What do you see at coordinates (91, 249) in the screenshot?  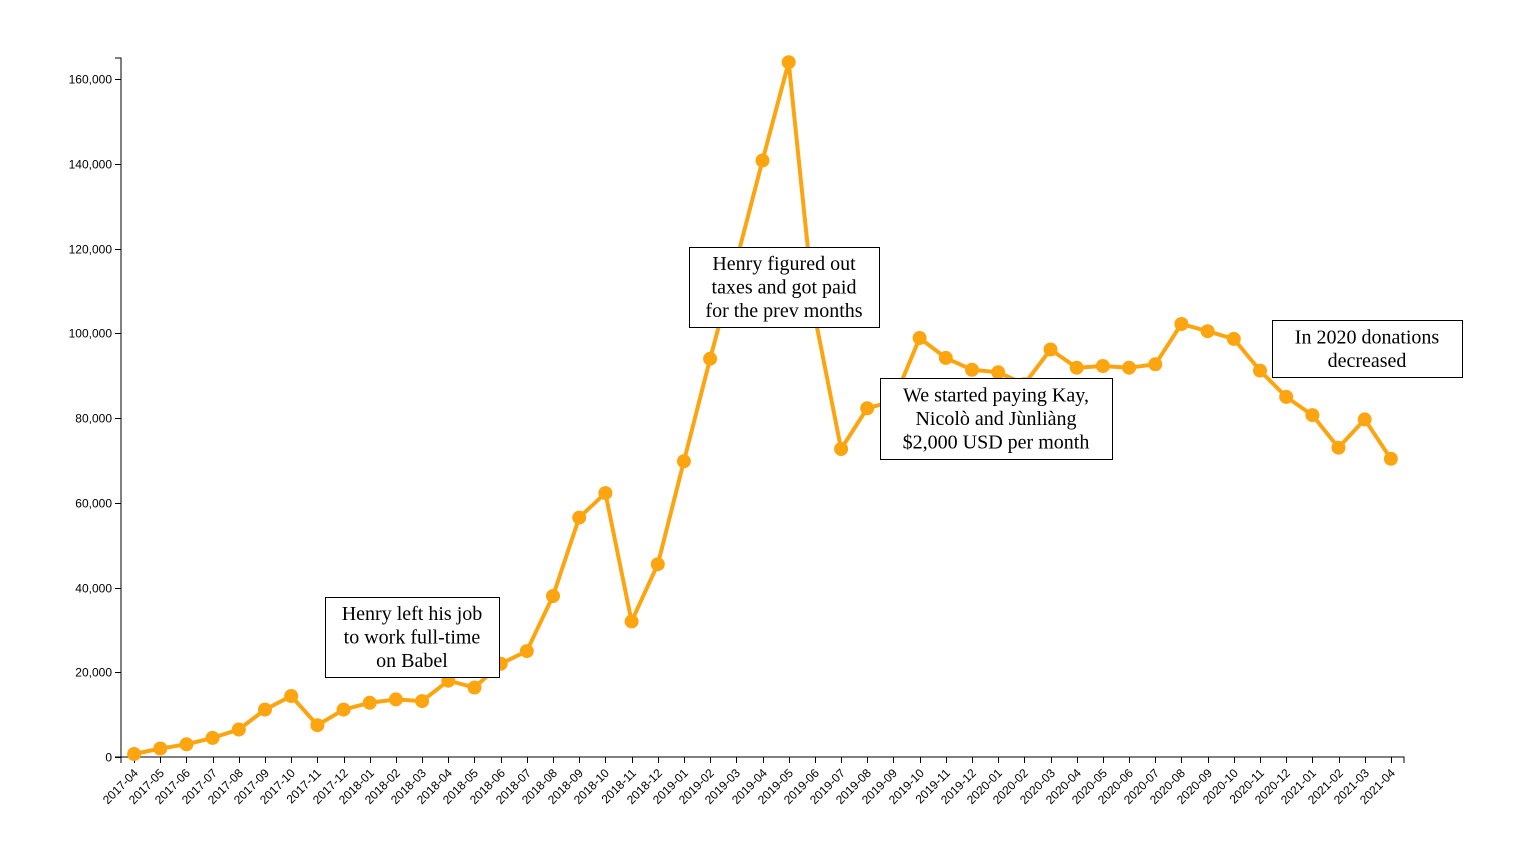 I see `y-tick-label: 120,000` at bounding box center [91, 249].